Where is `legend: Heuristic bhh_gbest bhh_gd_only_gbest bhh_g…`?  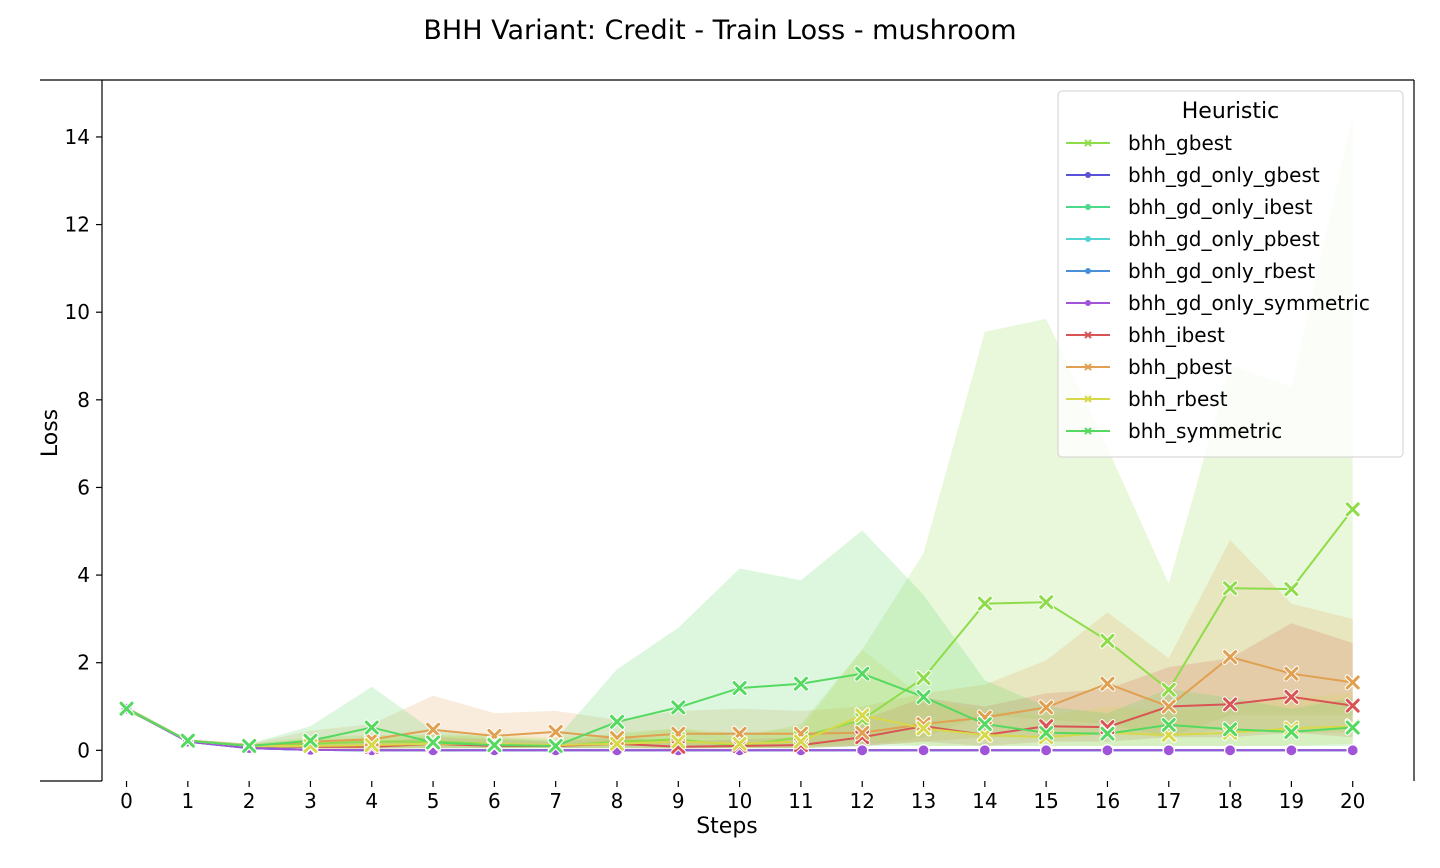
legend: Heuristic bhh_gbest bhh_gd_only_gbest bhh_g… is located at coordinates (1230, 274).